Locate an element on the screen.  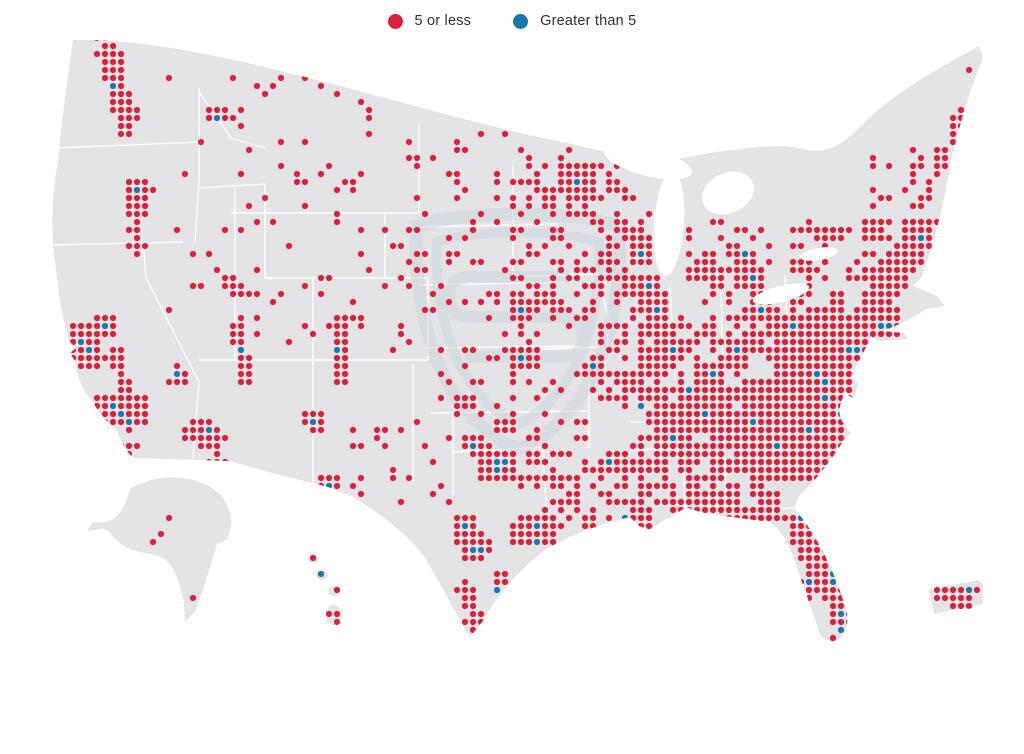
lake-huron is located at coordinates (728, 193).